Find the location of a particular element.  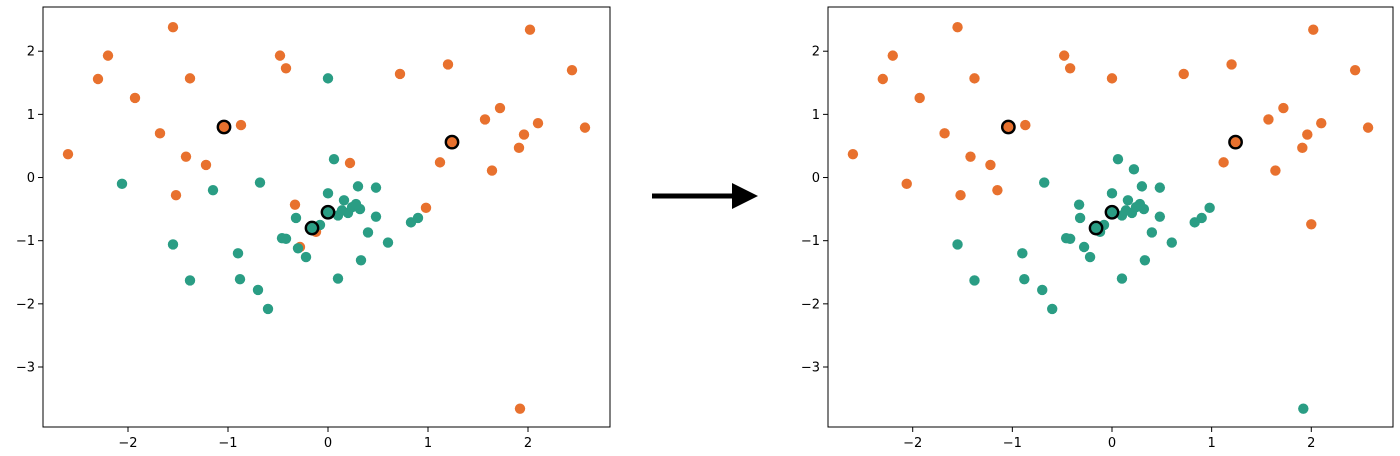

x-tick-label: −1 is located at coordinates (1012, 443).